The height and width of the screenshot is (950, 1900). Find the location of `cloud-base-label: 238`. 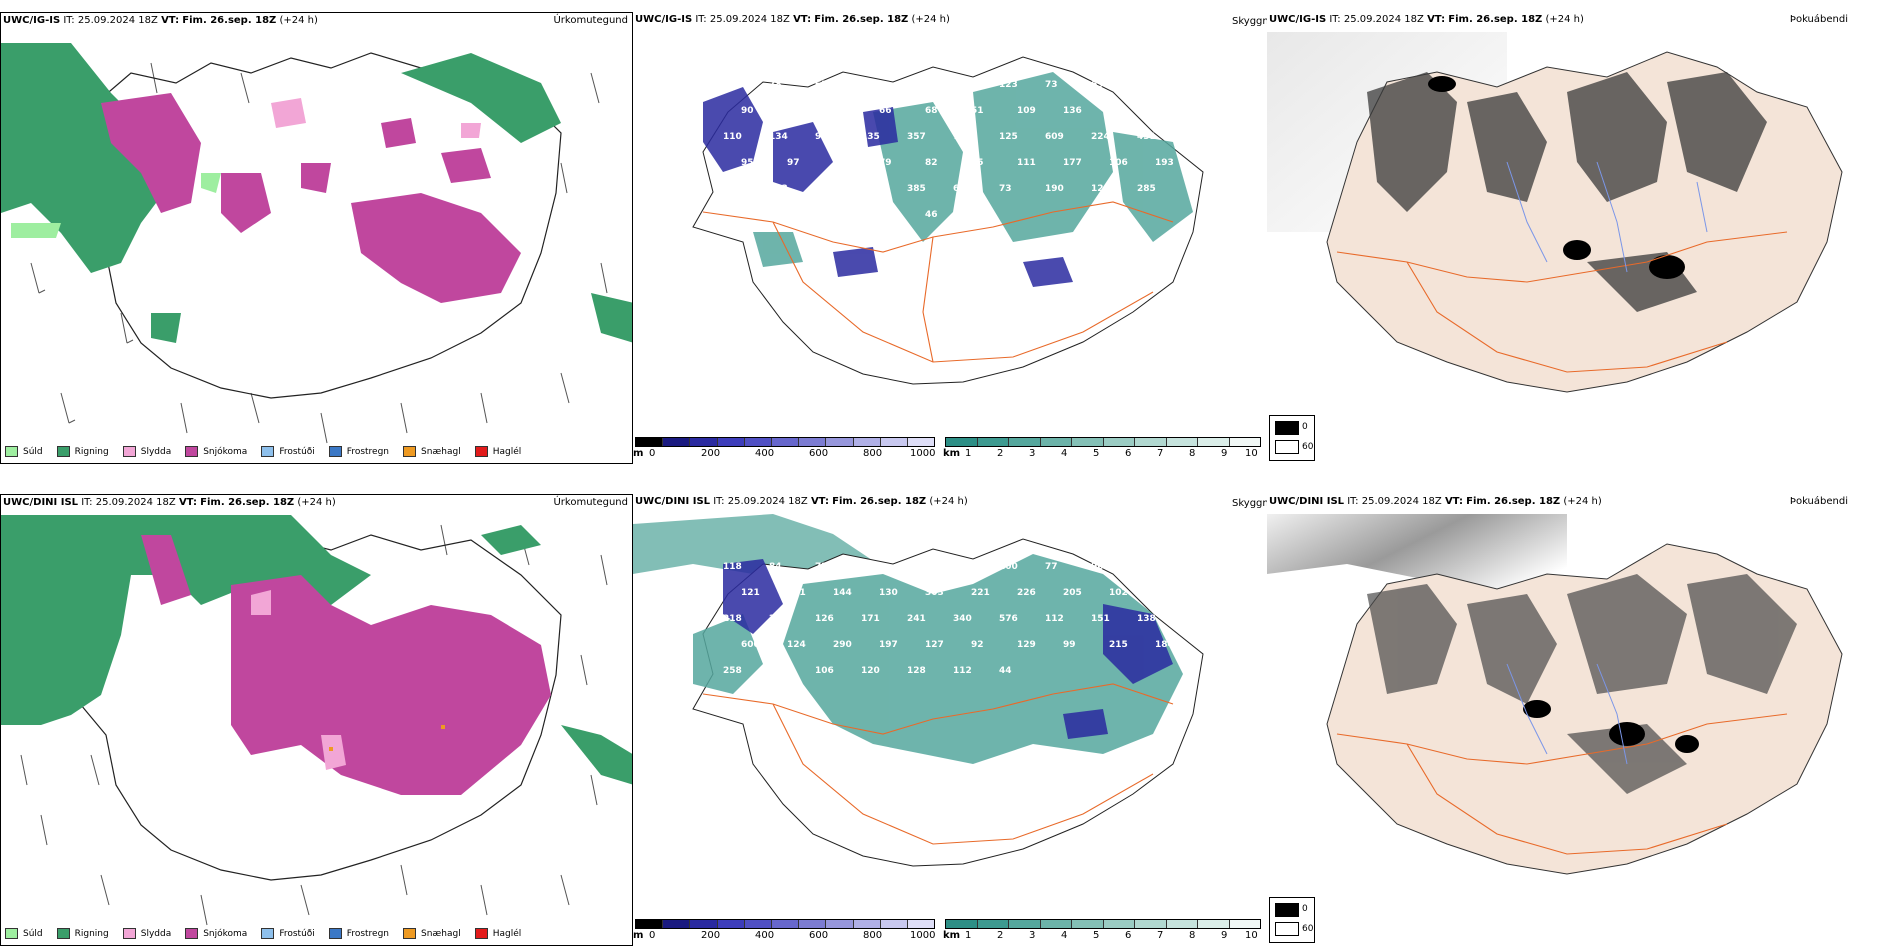

cloud-base-label: 238 is located at coordinates (750, 215).